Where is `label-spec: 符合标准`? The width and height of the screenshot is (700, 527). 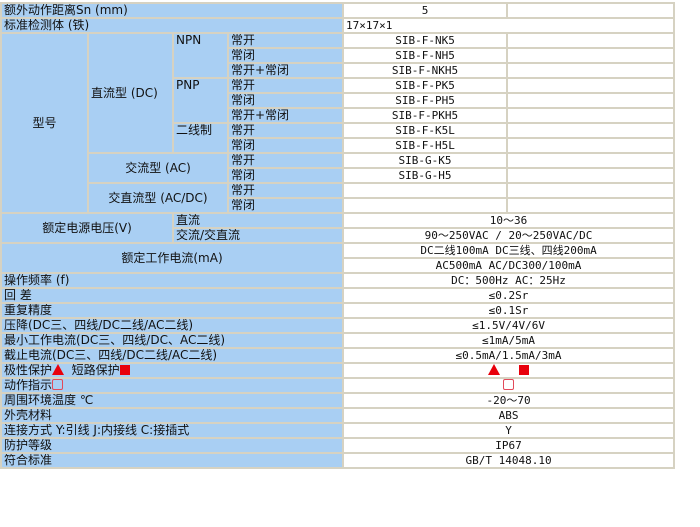
label-spec: 符合标准 is located at coordinates (172, 460).